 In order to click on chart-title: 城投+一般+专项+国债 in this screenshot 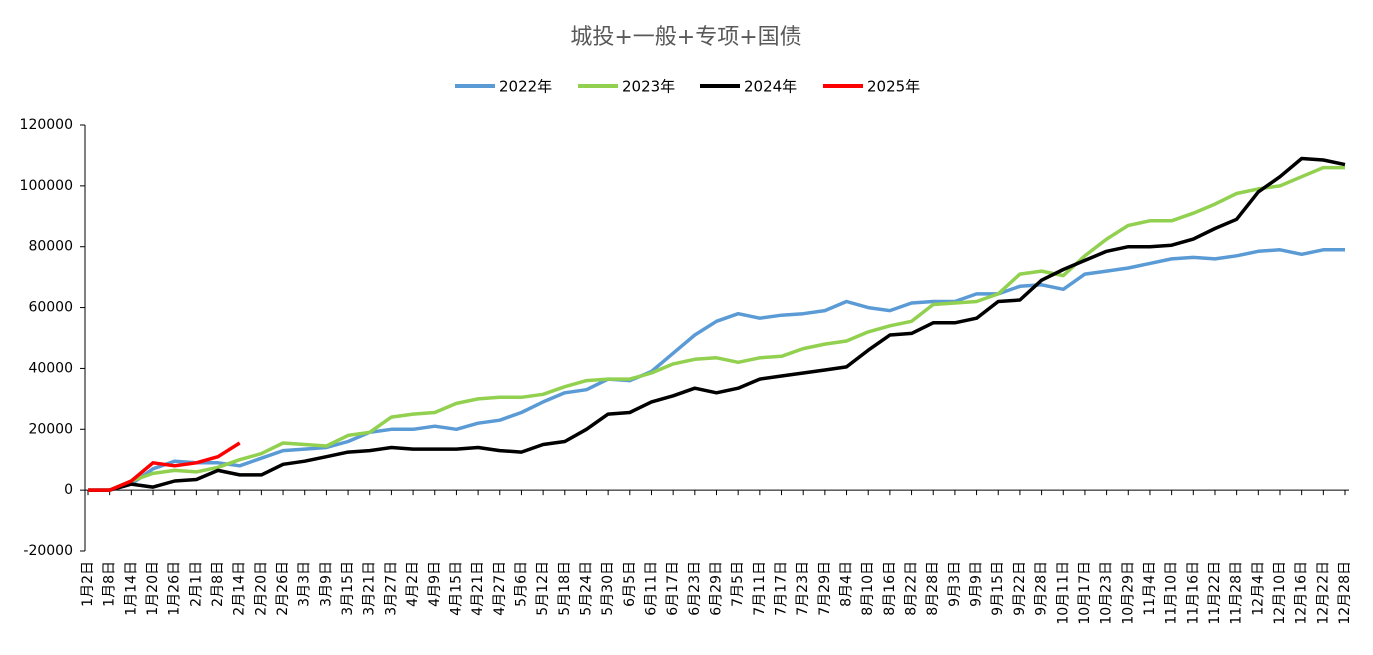, I will do `click(685, 37)`.